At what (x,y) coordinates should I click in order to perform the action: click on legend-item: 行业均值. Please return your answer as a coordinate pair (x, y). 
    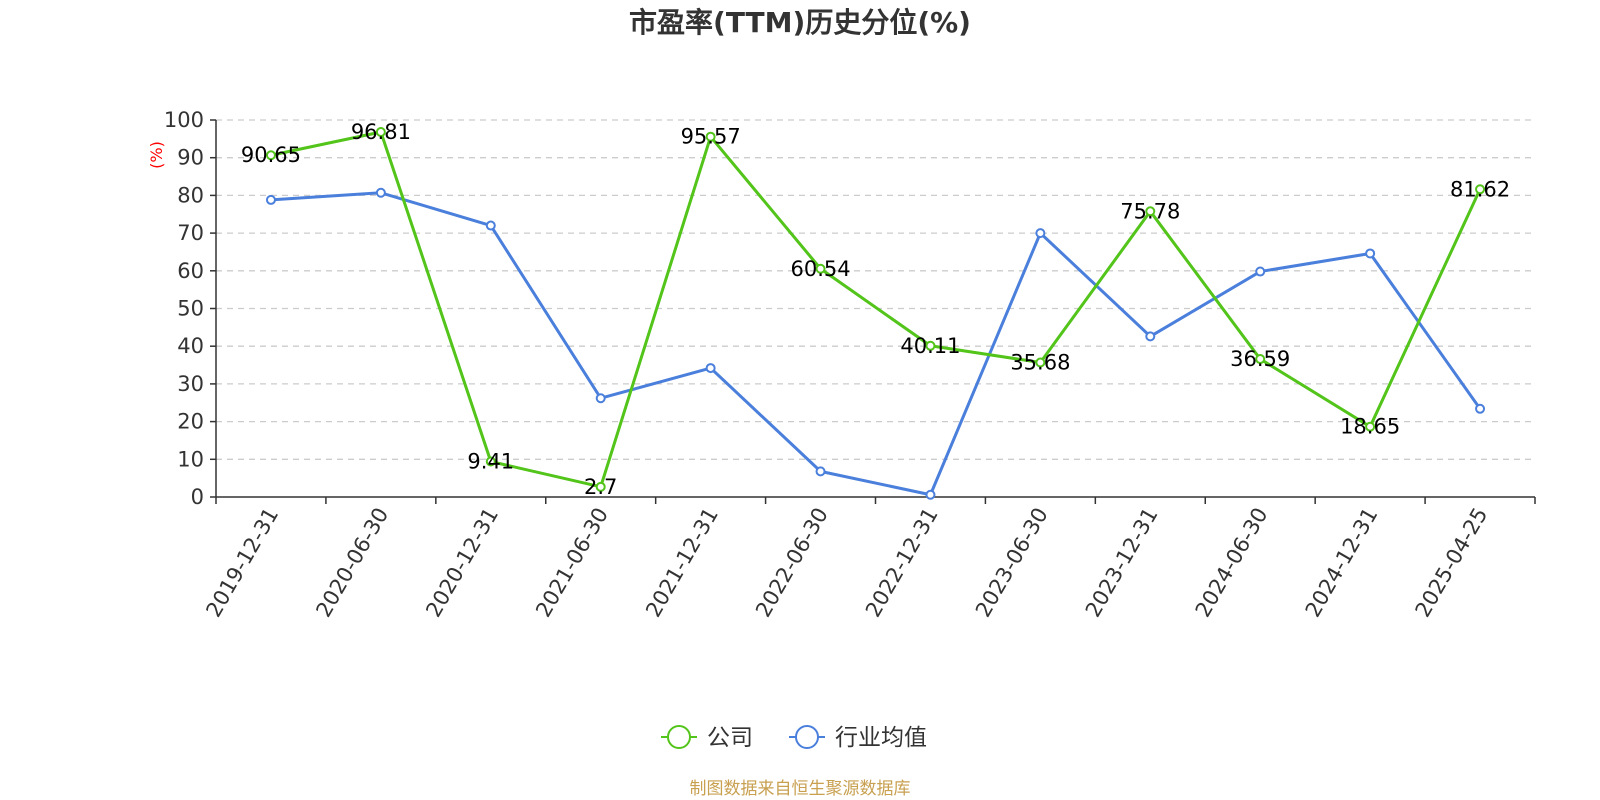
    Looking at the image, I should click on (858, 738).